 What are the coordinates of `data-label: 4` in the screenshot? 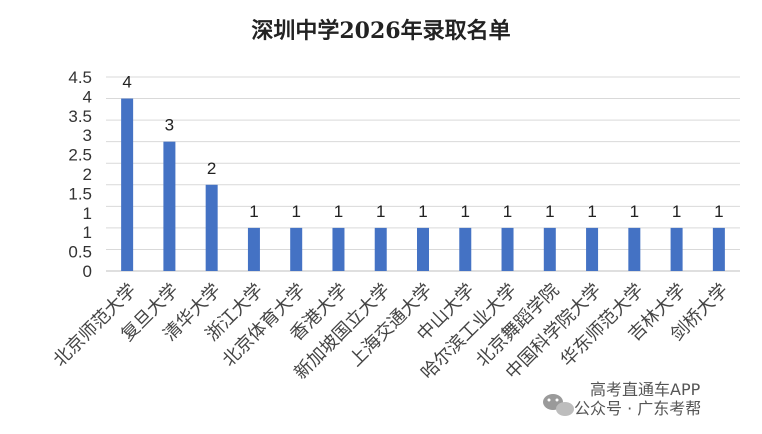 It's located at (126, 82).